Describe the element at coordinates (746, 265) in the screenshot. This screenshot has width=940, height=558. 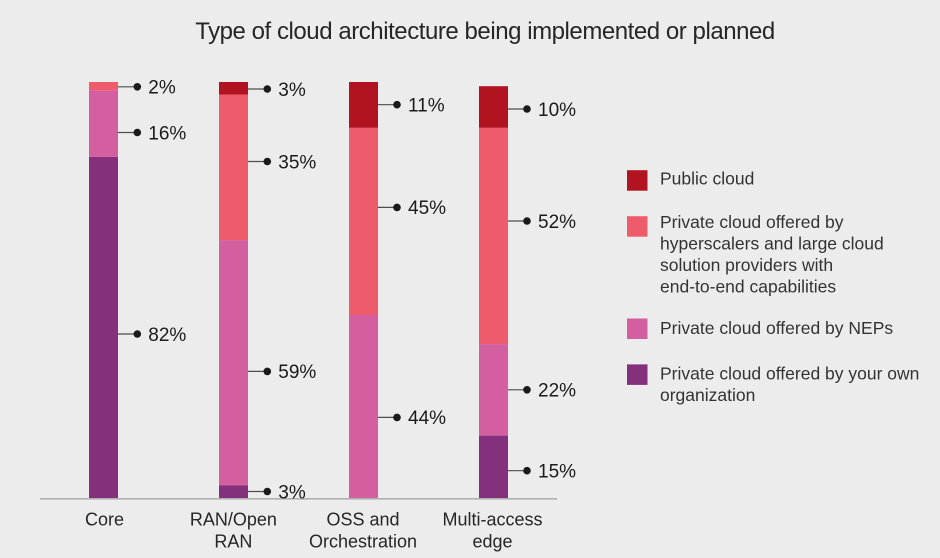
I see `svg-text: solution providers with` at that location.